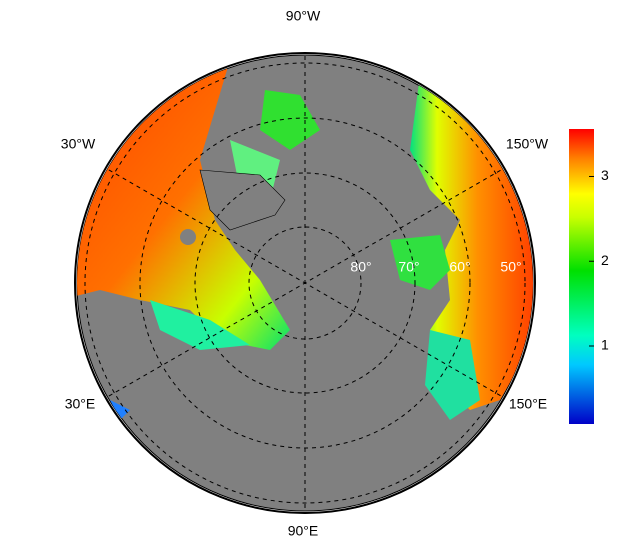 The image size is (625, 552). Describe the element at coordinates (581, 276) in the screenshot. I see `colorbar-ramp` at that location.